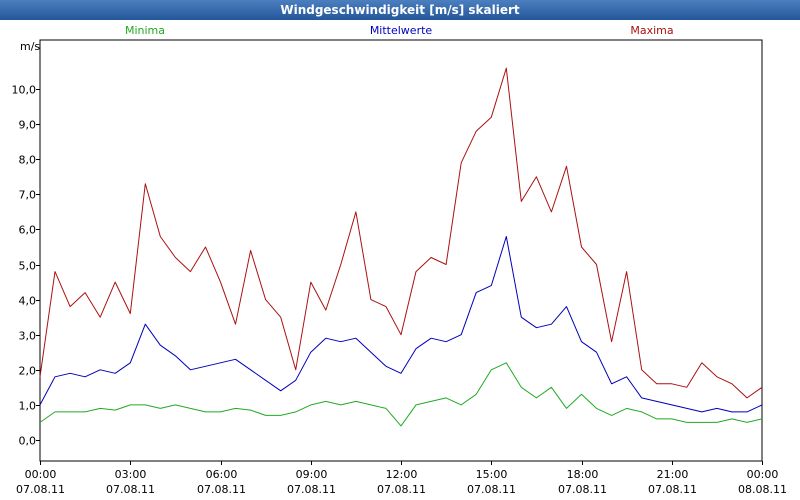  Describe the element at coordinates (145, 30) in the screenshot. I see `legend-entry-minima: Minima` at that location.